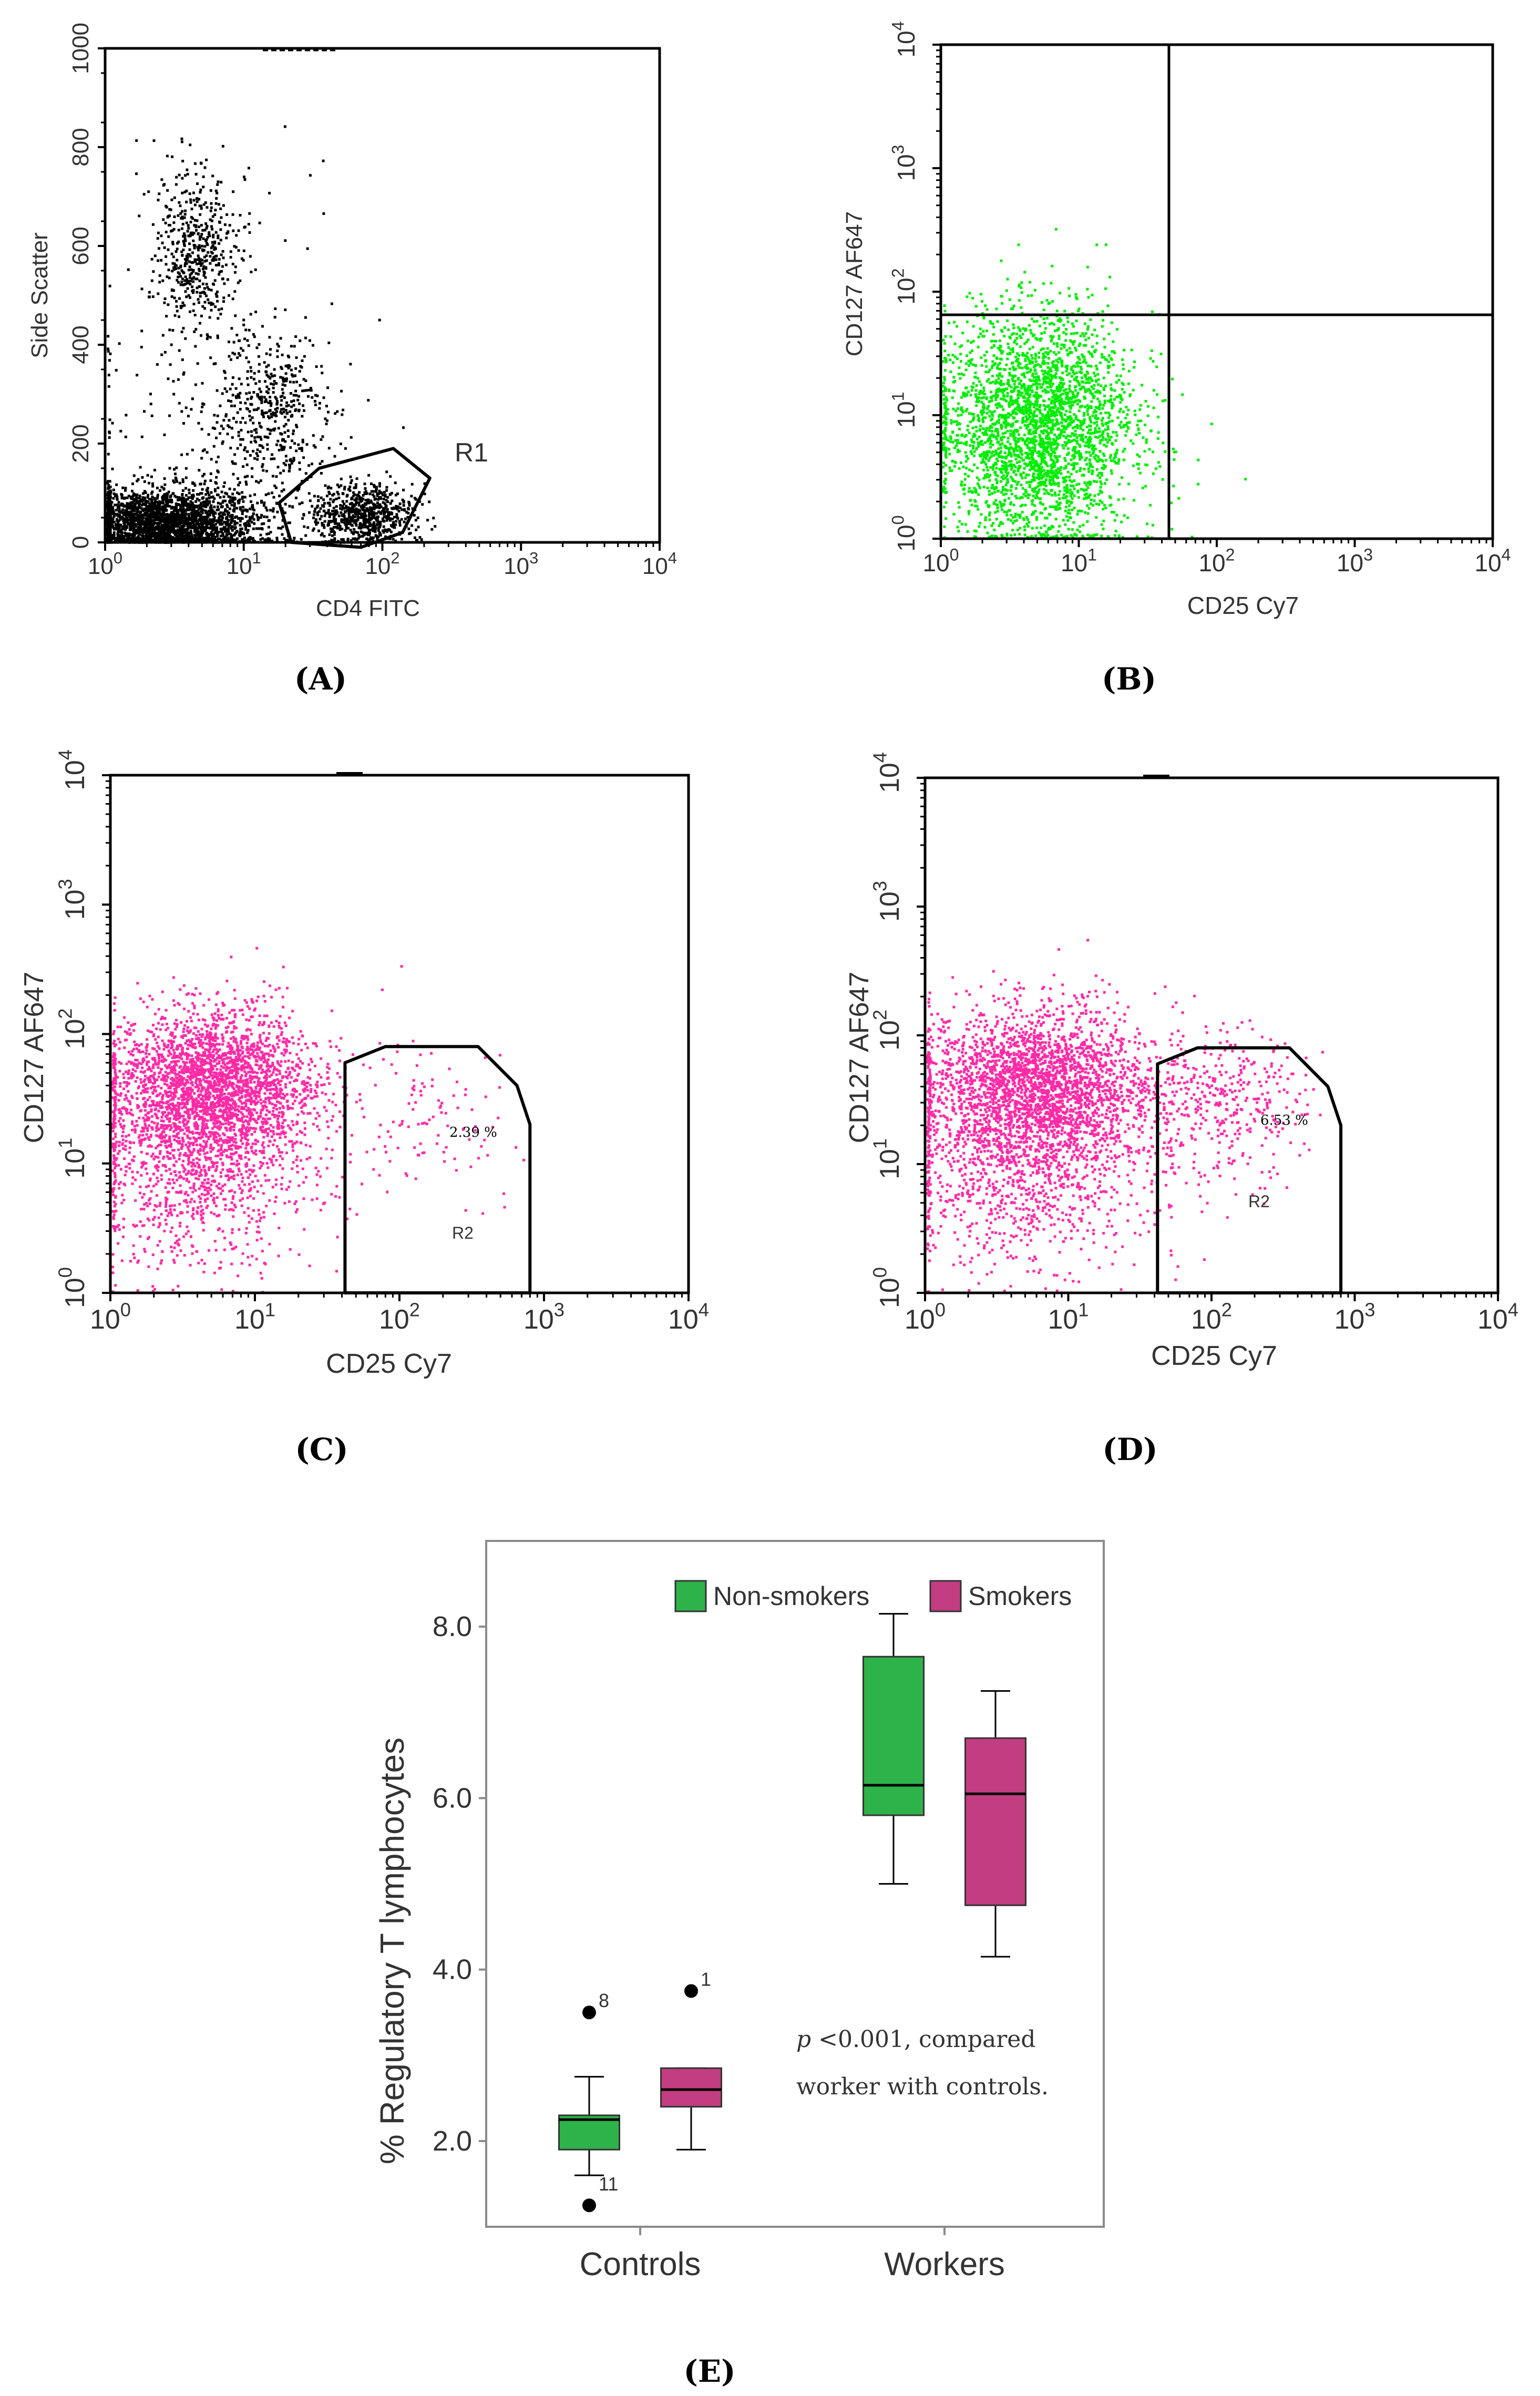  What do you see at coordinates (916, 2040) in the screenshot?
I see `p-value-line-1: p <0.001, compared` at bounding box center [916, 2040].